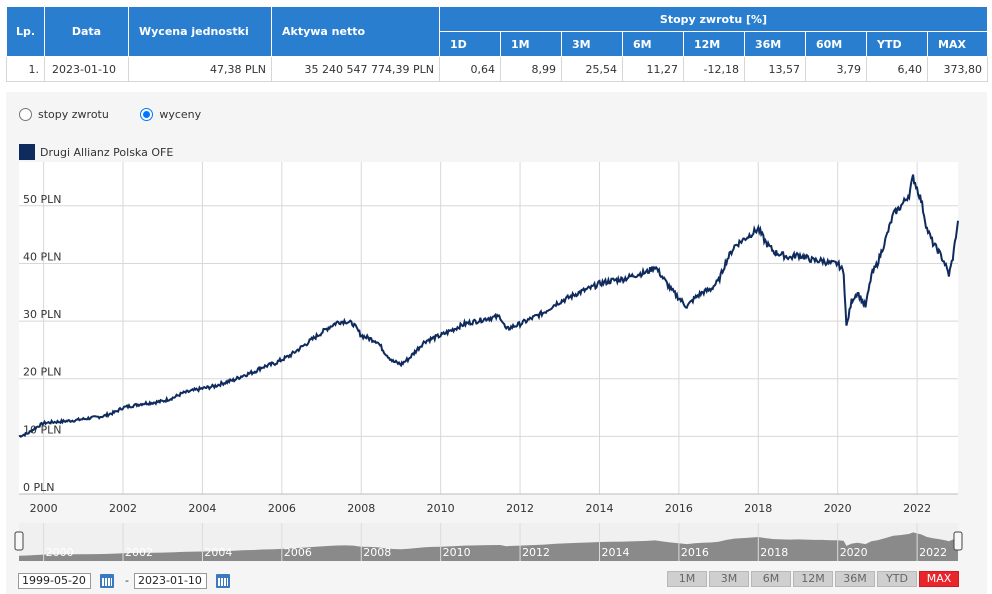  What do you see at coordinates (218, 552) in the screenshot?
I see `navigator-tick-label: 2004` at bounding box center [218, 552].